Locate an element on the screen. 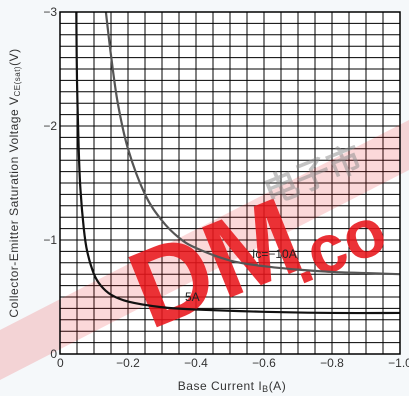  x-tick-label: 0 is located at coordinates (60, 363).